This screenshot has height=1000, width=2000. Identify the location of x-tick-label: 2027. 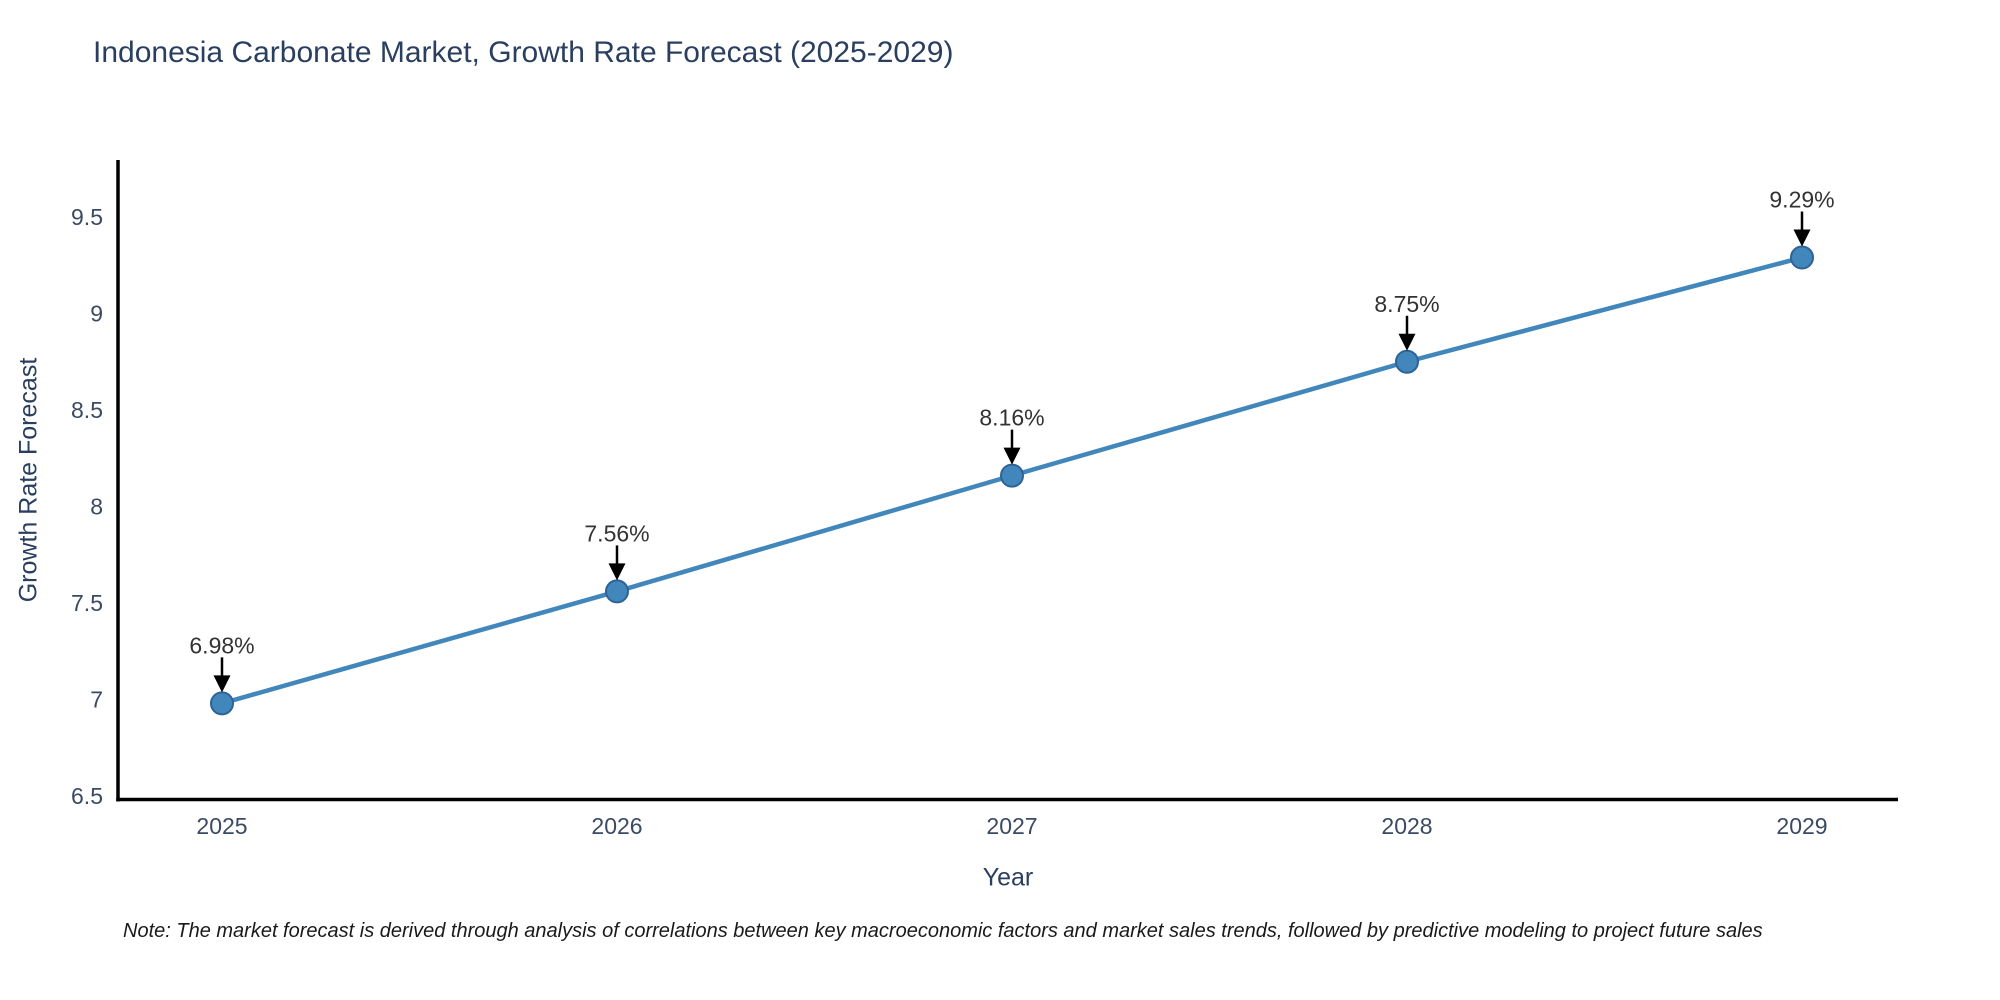
(1011, 826).